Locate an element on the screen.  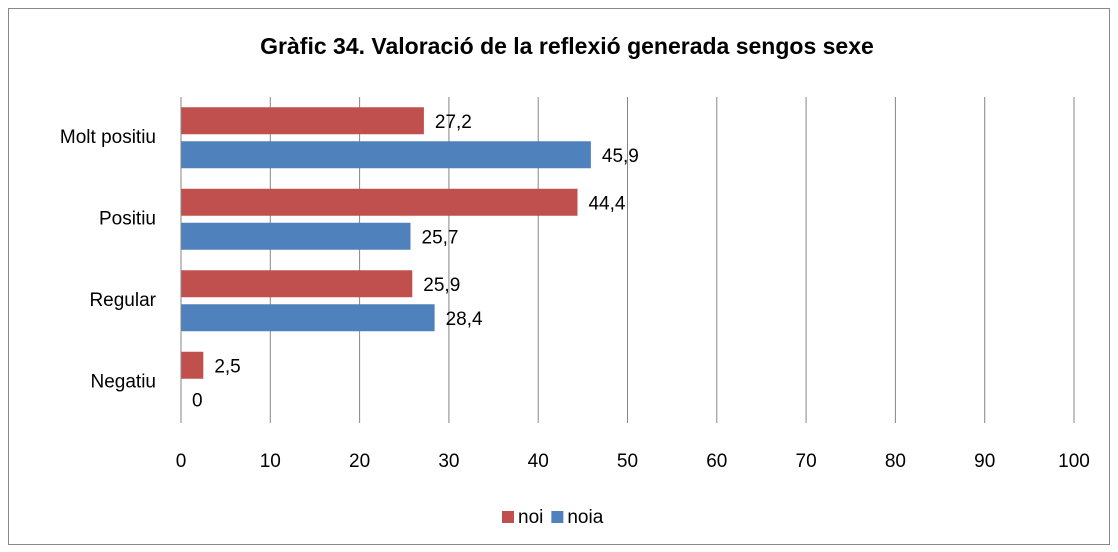
x-tick-label: 100 is located at coordinates (1074, 461).